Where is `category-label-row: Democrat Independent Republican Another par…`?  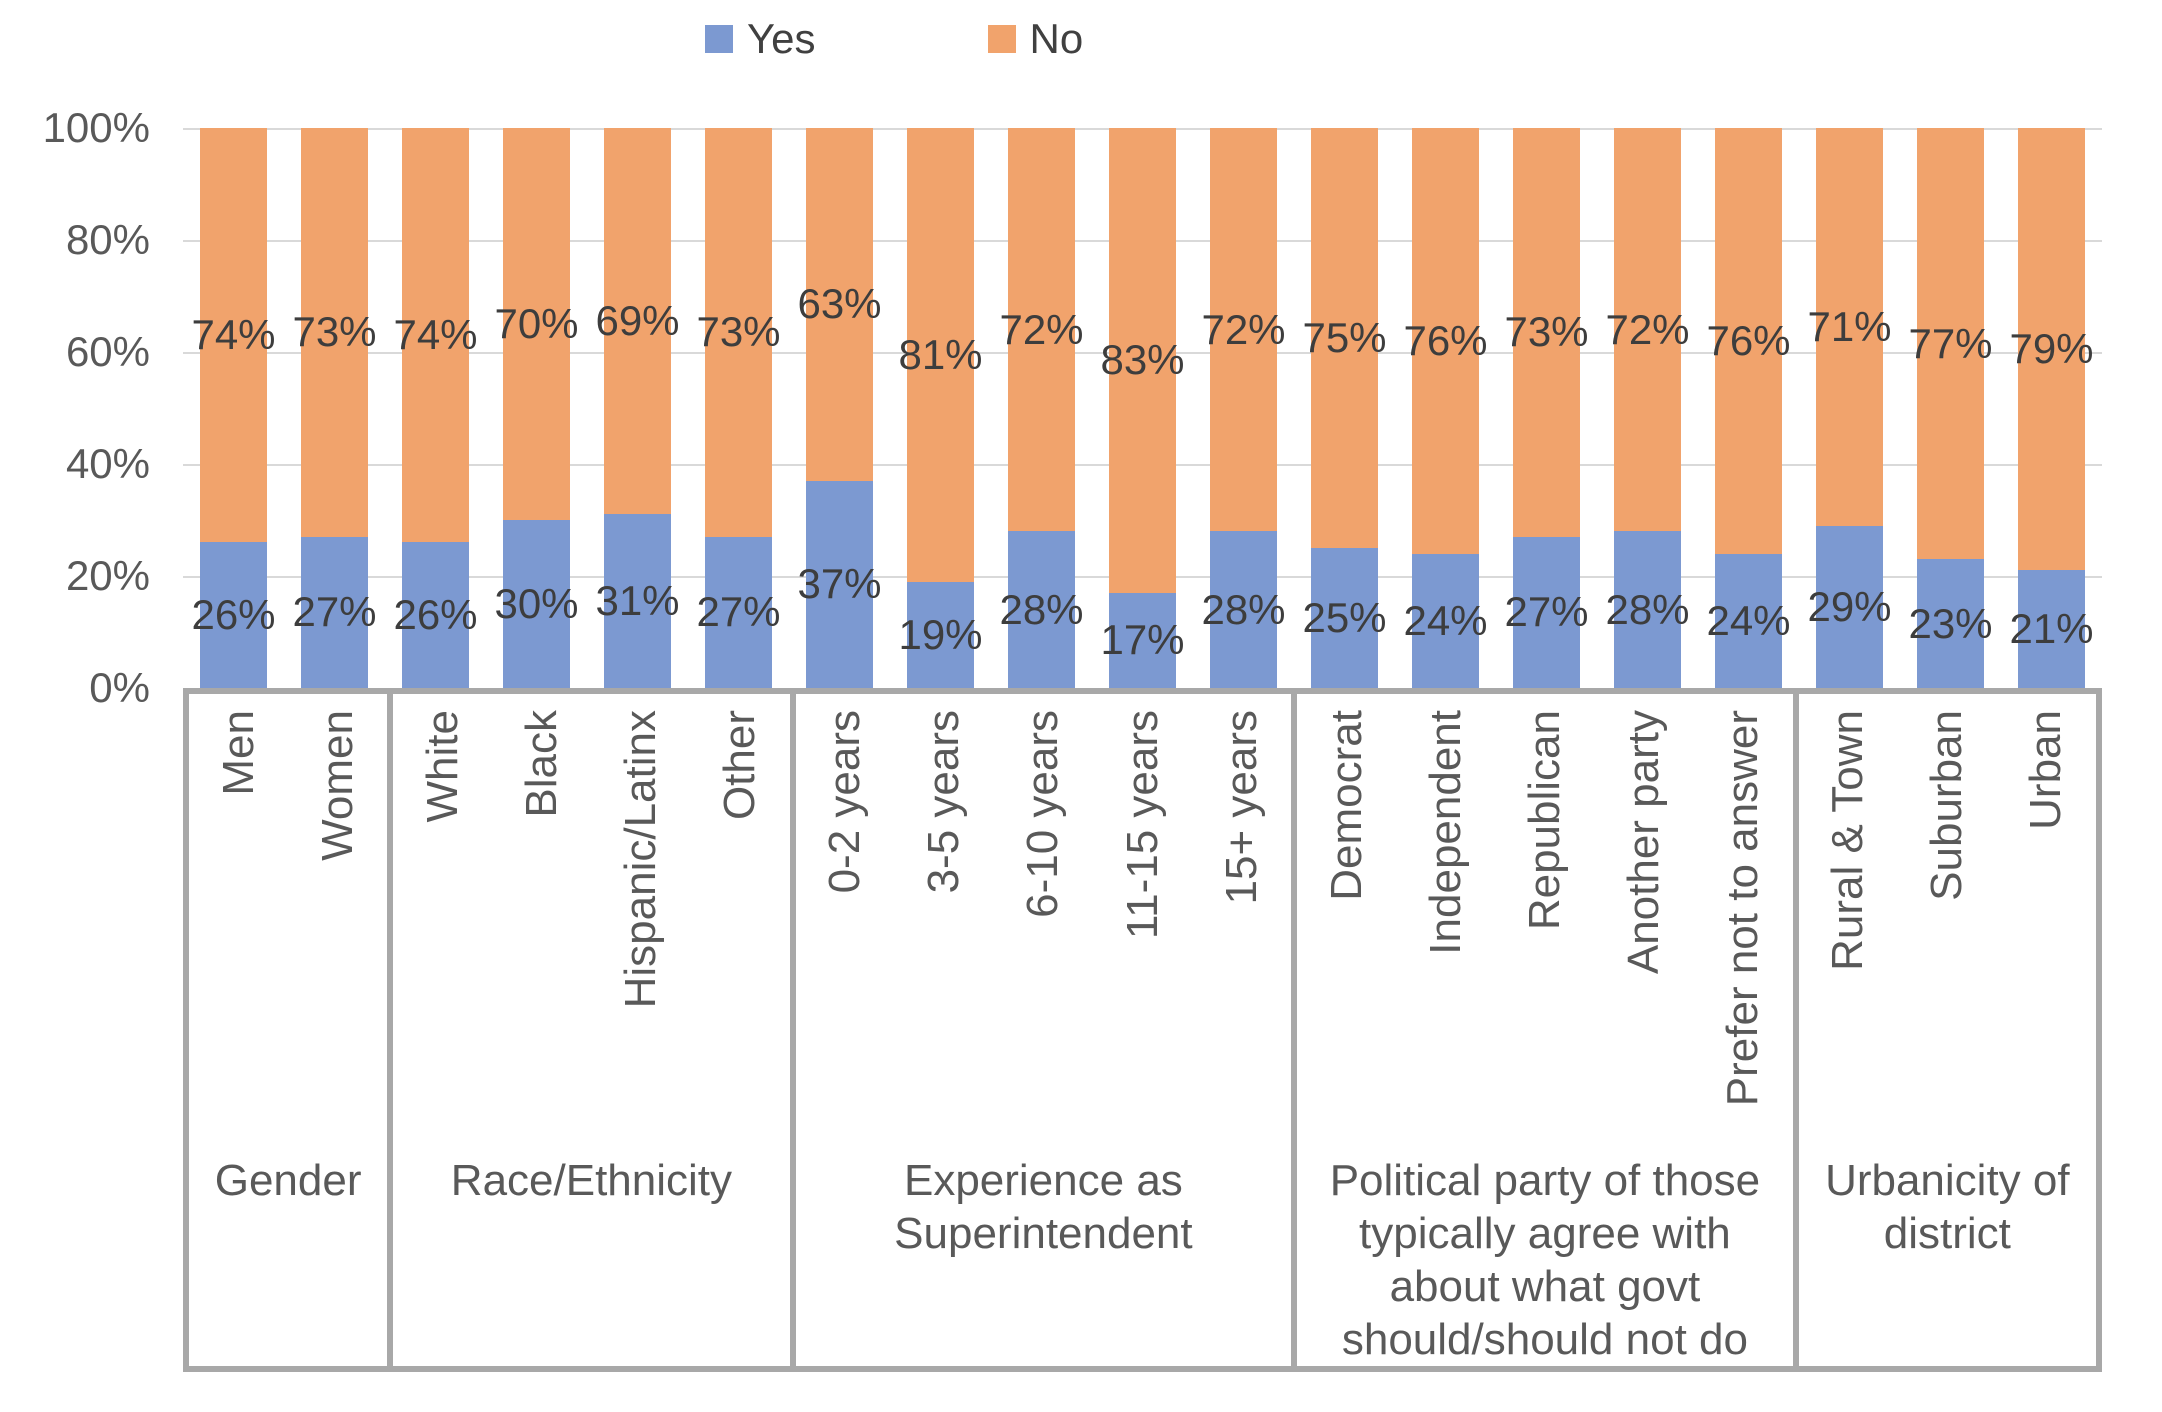 category-label-row: Democrat Independent Republican Another par… is located at coordinates (1545, 922).